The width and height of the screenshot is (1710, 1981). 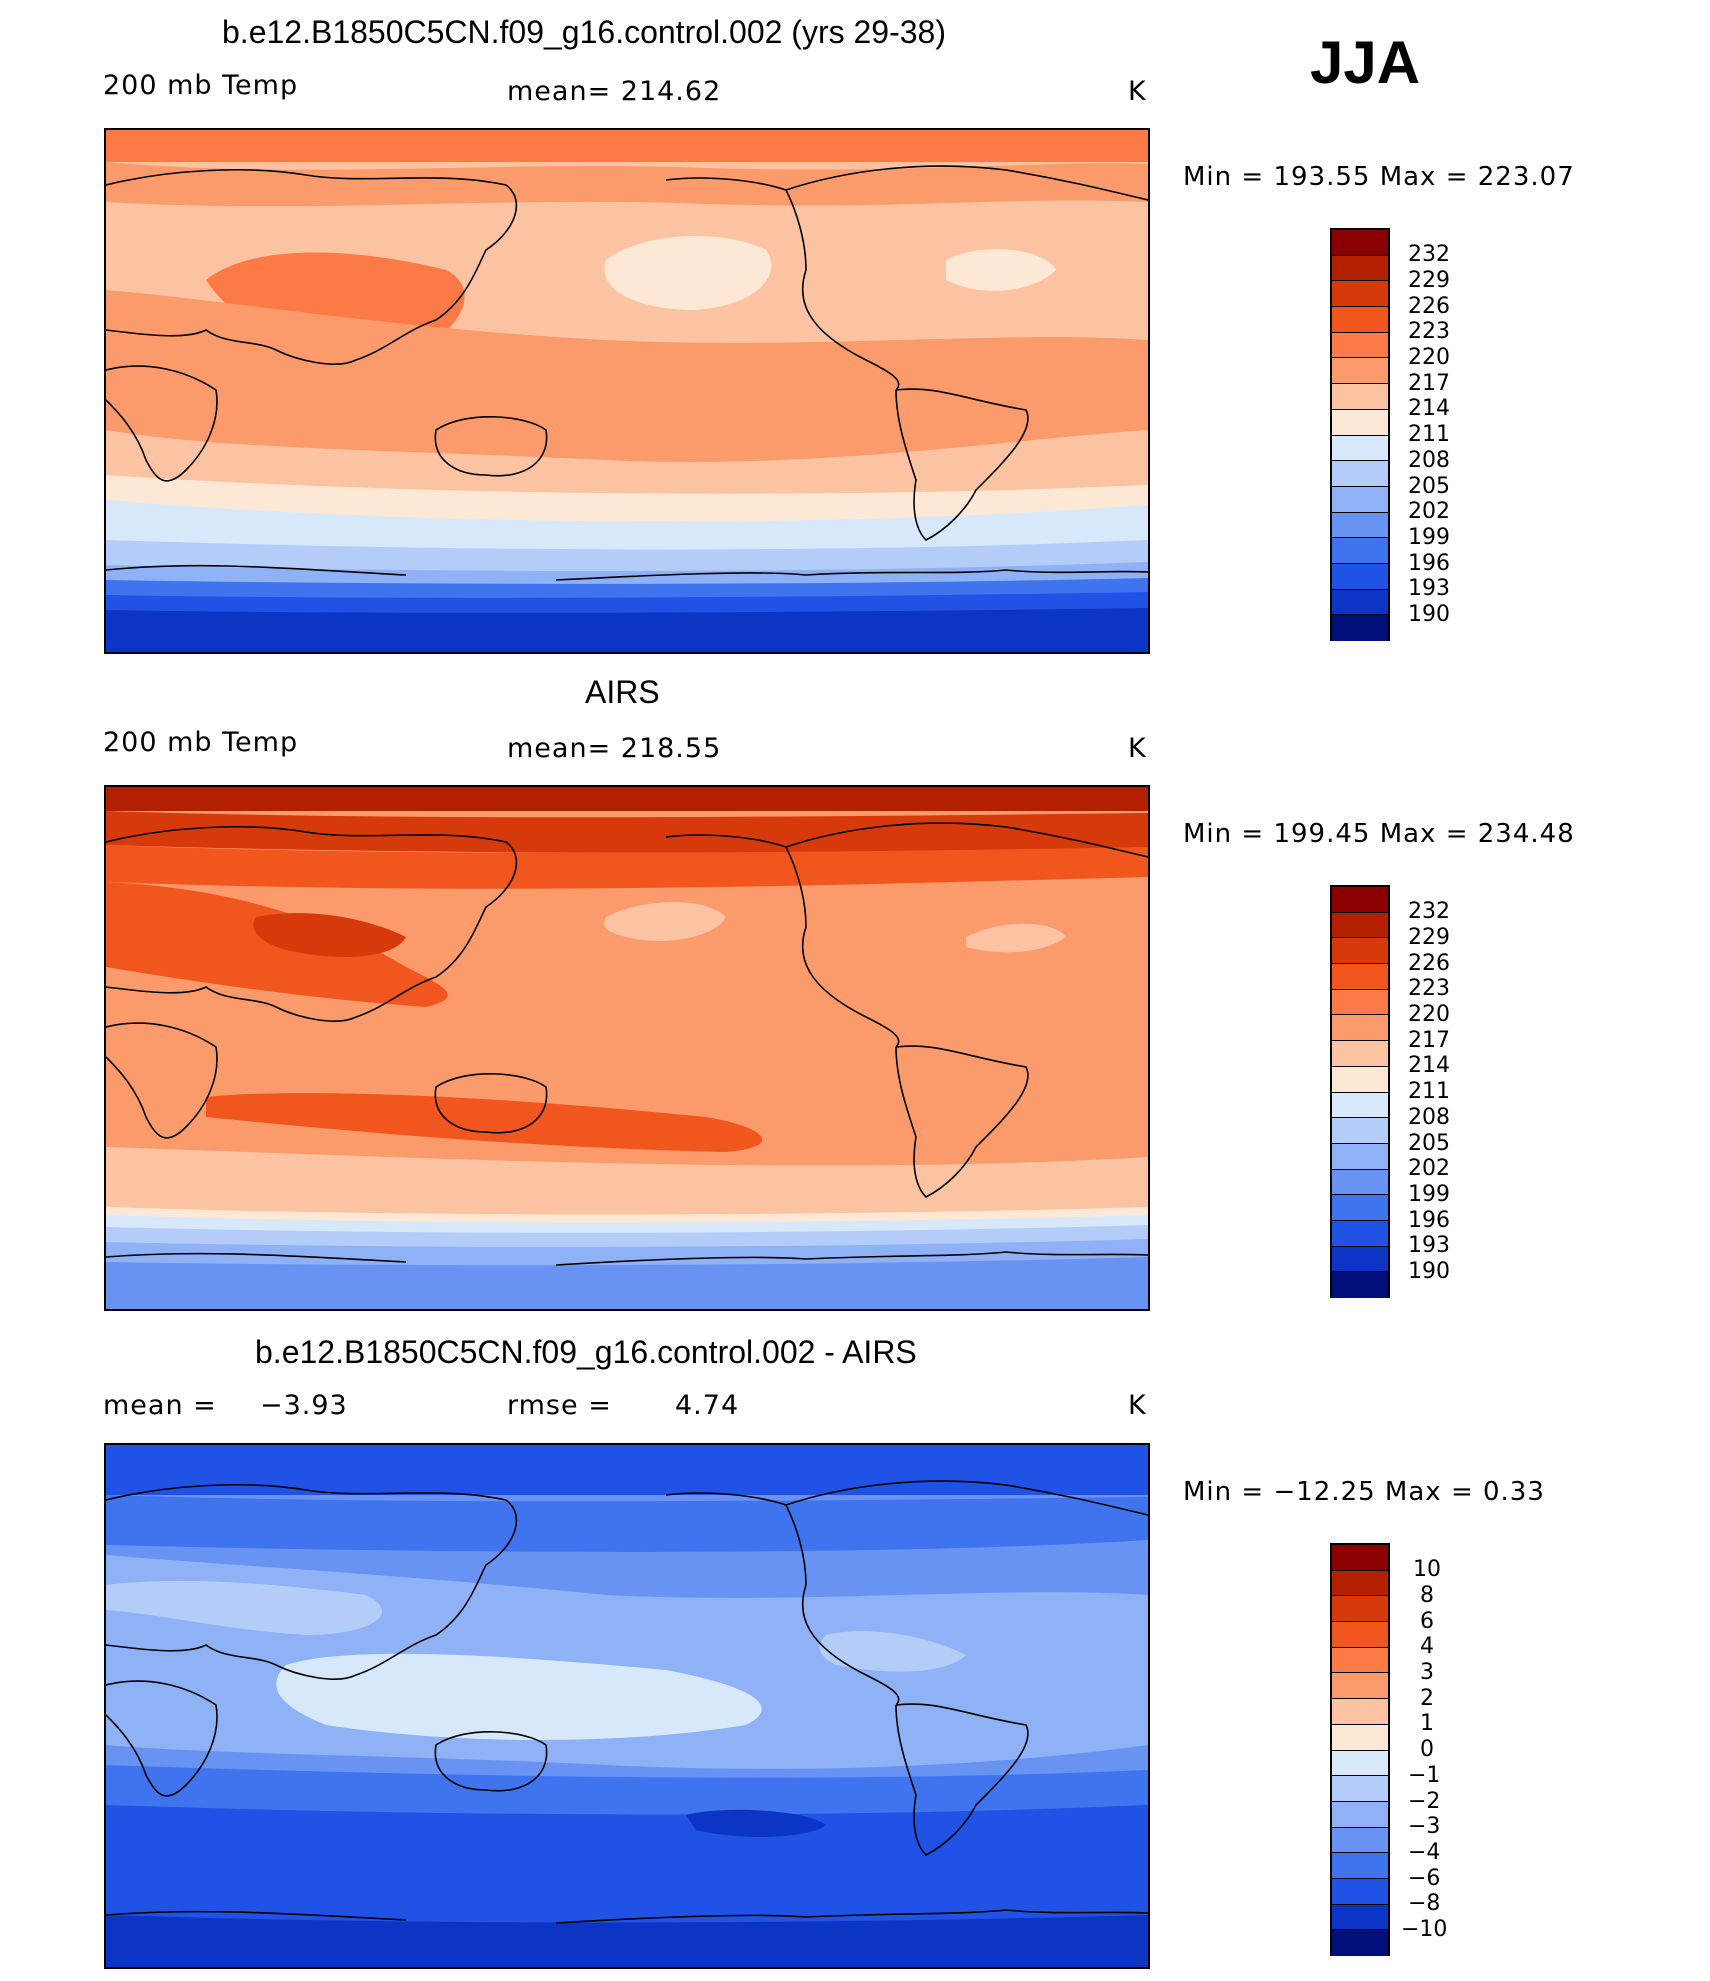 I want to click on panel3-colorbar-tick: 2, so click(x=1427, y=1698).